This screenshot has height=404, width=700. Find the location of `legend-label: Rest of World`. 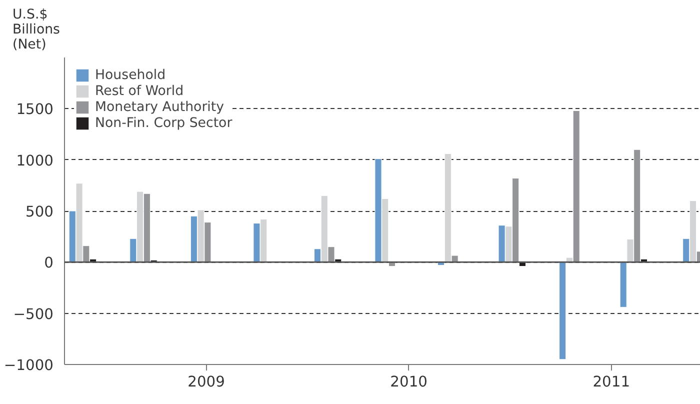

legend-label: Rest of World is located at coordinates (139, 91).